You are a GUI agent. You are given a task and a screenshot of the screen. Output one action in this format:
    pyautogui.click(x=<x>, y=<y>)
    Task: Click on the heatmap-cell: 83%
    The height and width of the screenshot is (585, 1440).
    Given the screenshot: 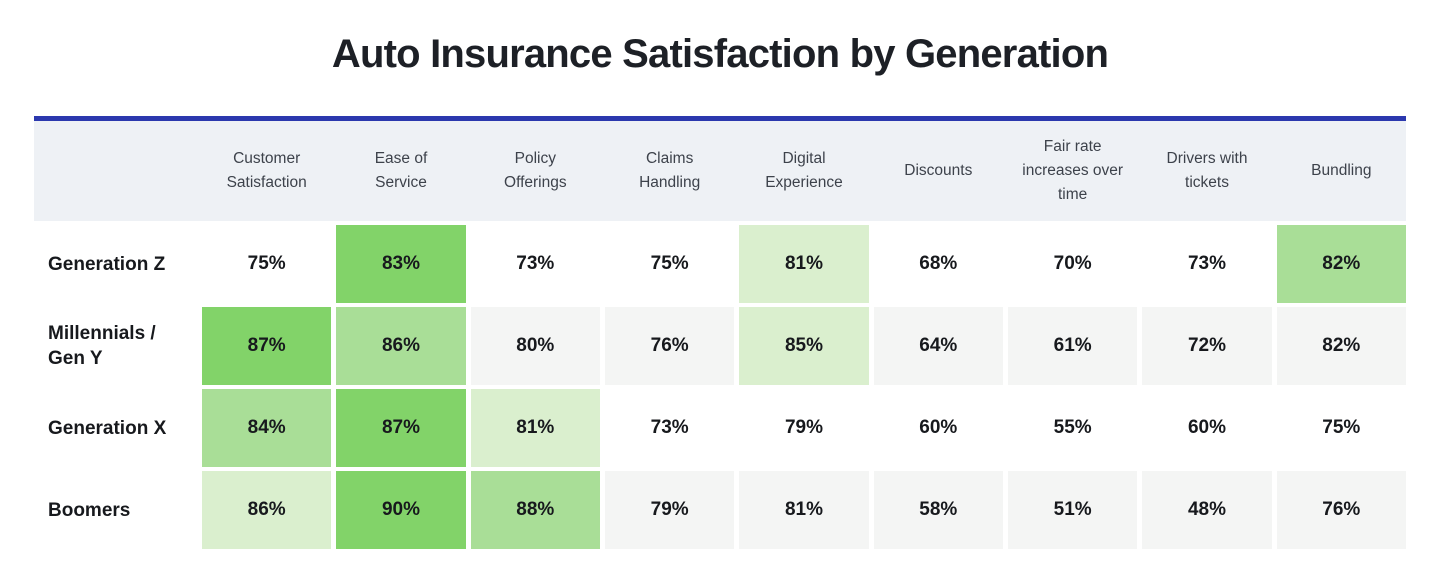 What is the action you would take?
    pyautogui.click(x=401, y=264)
    